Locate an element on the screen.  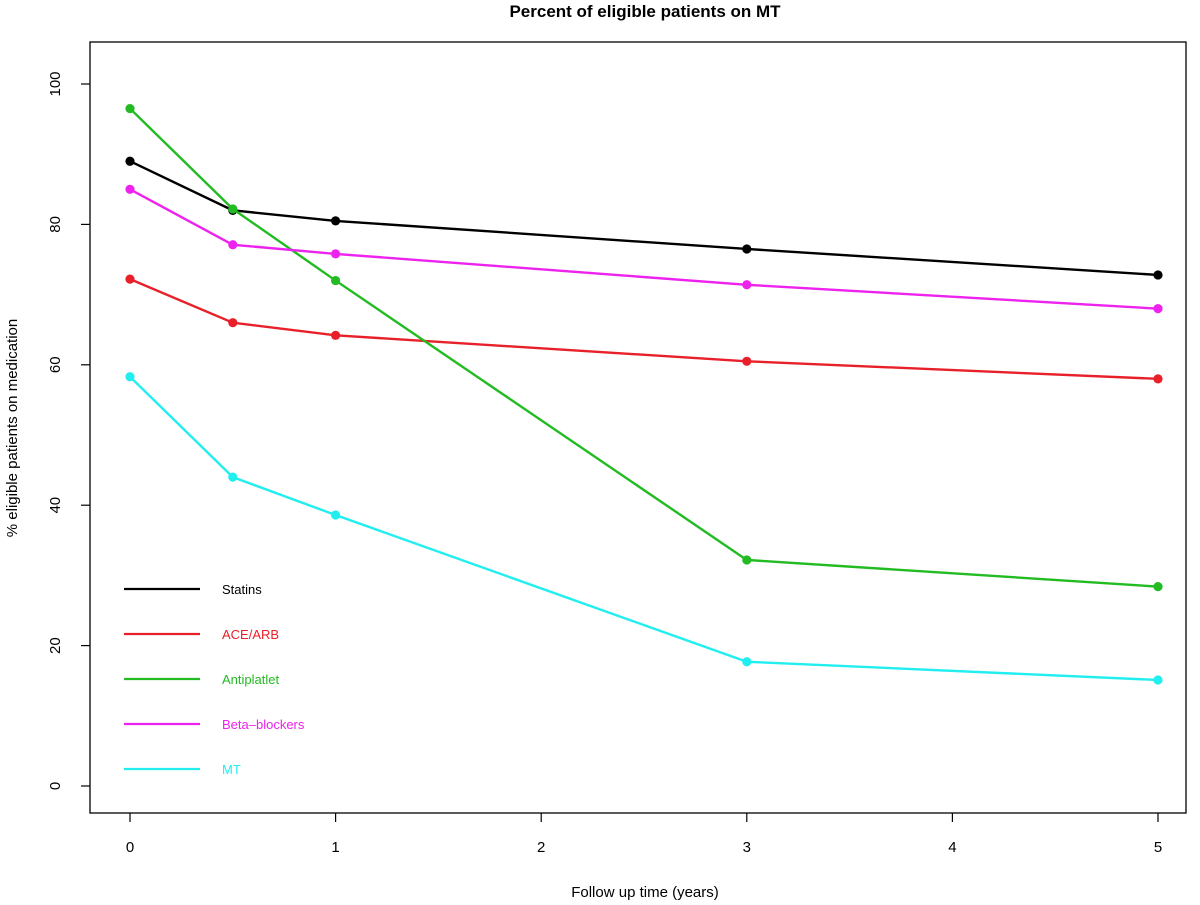
chart-title: Percent of eligible patients on MT is located at coordinates (645, 11).